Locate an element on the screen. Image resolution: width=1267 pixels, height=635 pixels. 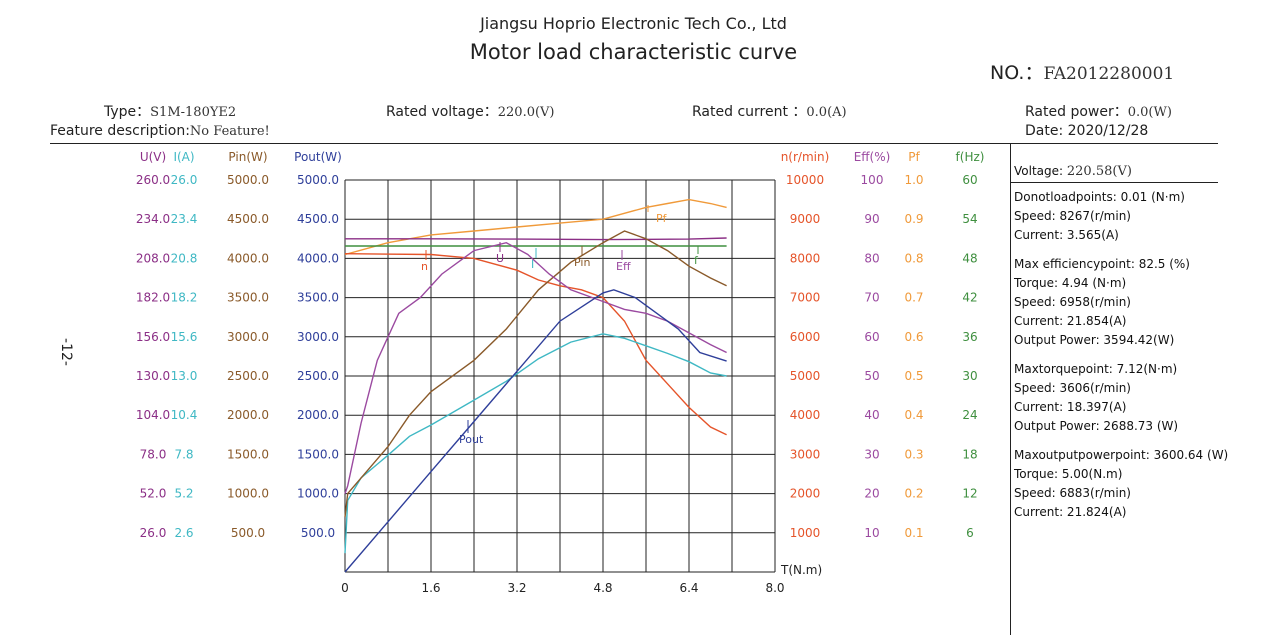
series-line-pin is located at coordinates (535, 374).